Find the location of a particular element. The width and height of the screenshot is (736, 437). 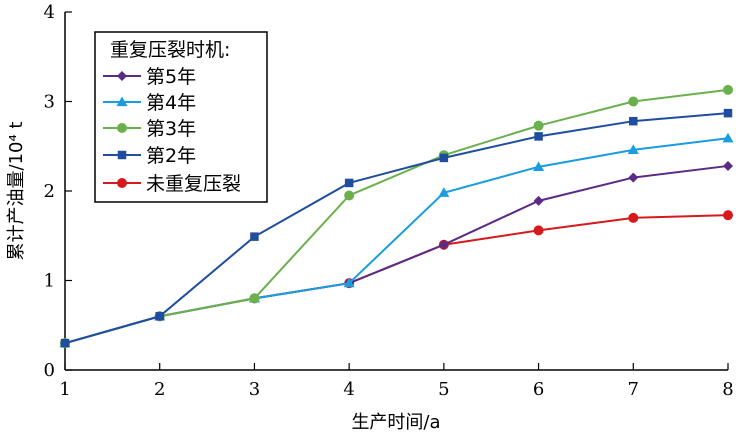

x-axis-title: 生产时间/a is located at coordinates (395, 422).